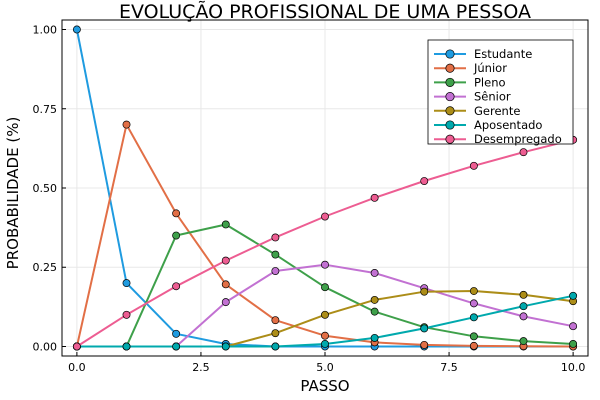  I want to click on y-tick-label: 0.50, so click(45, 188).